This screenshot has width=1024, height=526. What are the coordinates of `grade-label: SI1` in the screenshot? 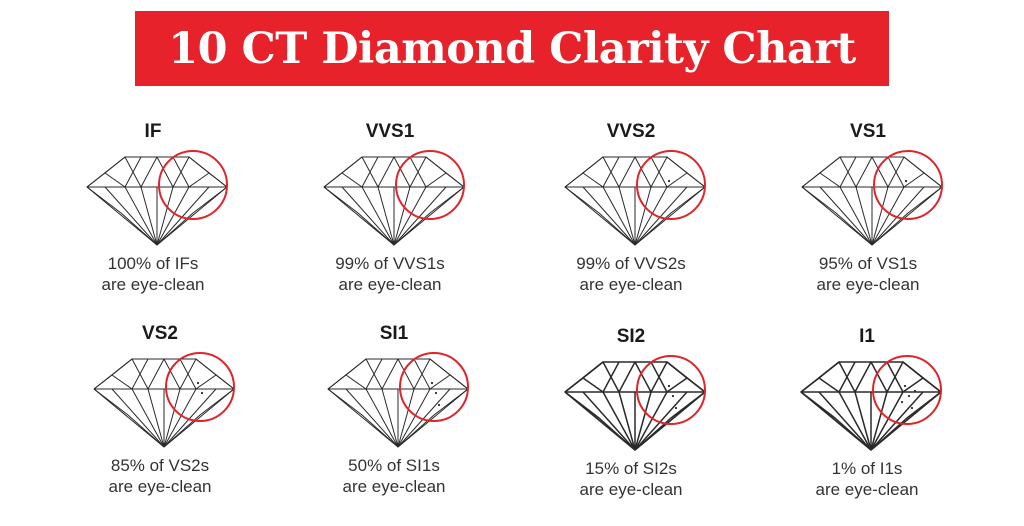 It's located at (394, 333).